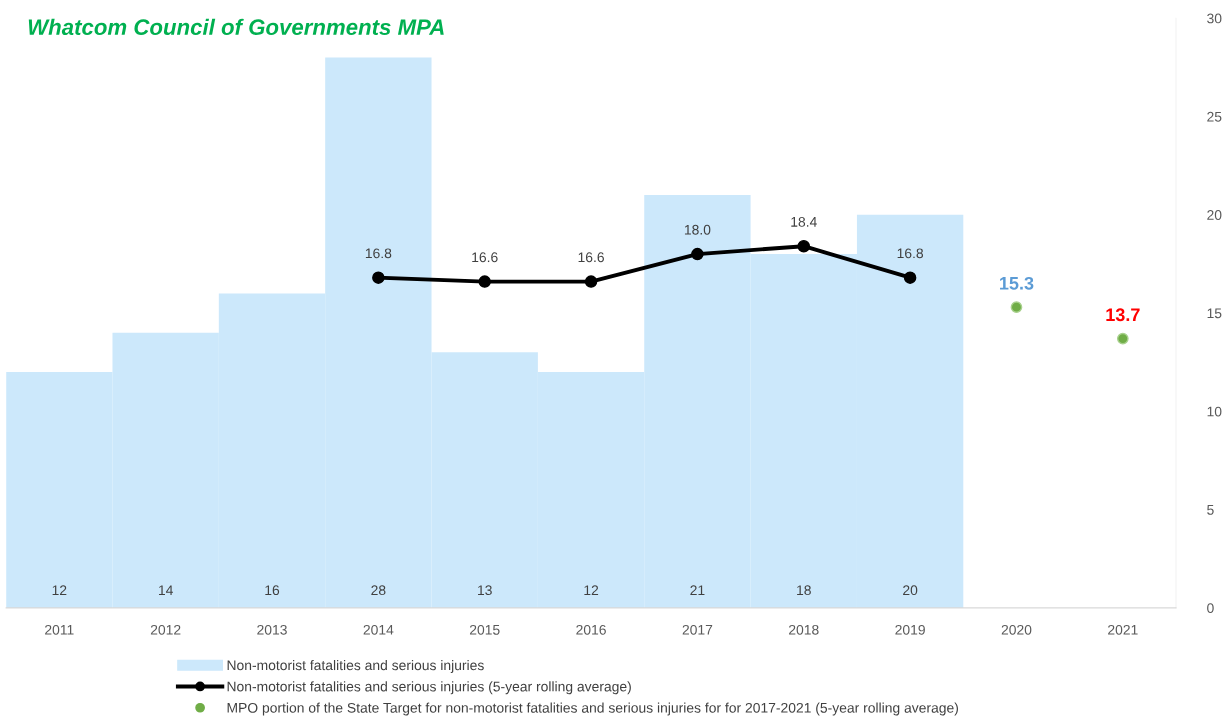 The height and width of the screenshot is (728, 1225). I want to click on y-tick-label: 0, so click(1210, 608).